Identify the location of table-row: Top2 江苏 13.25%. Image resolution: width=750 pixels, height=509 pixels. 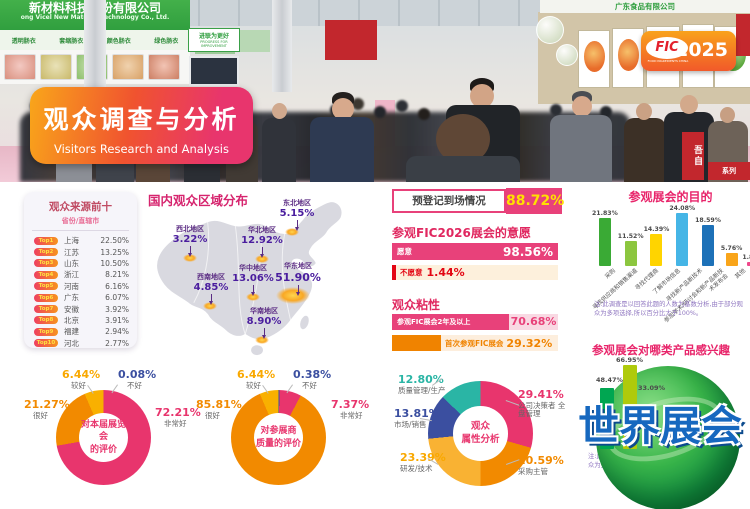
(80, 251).